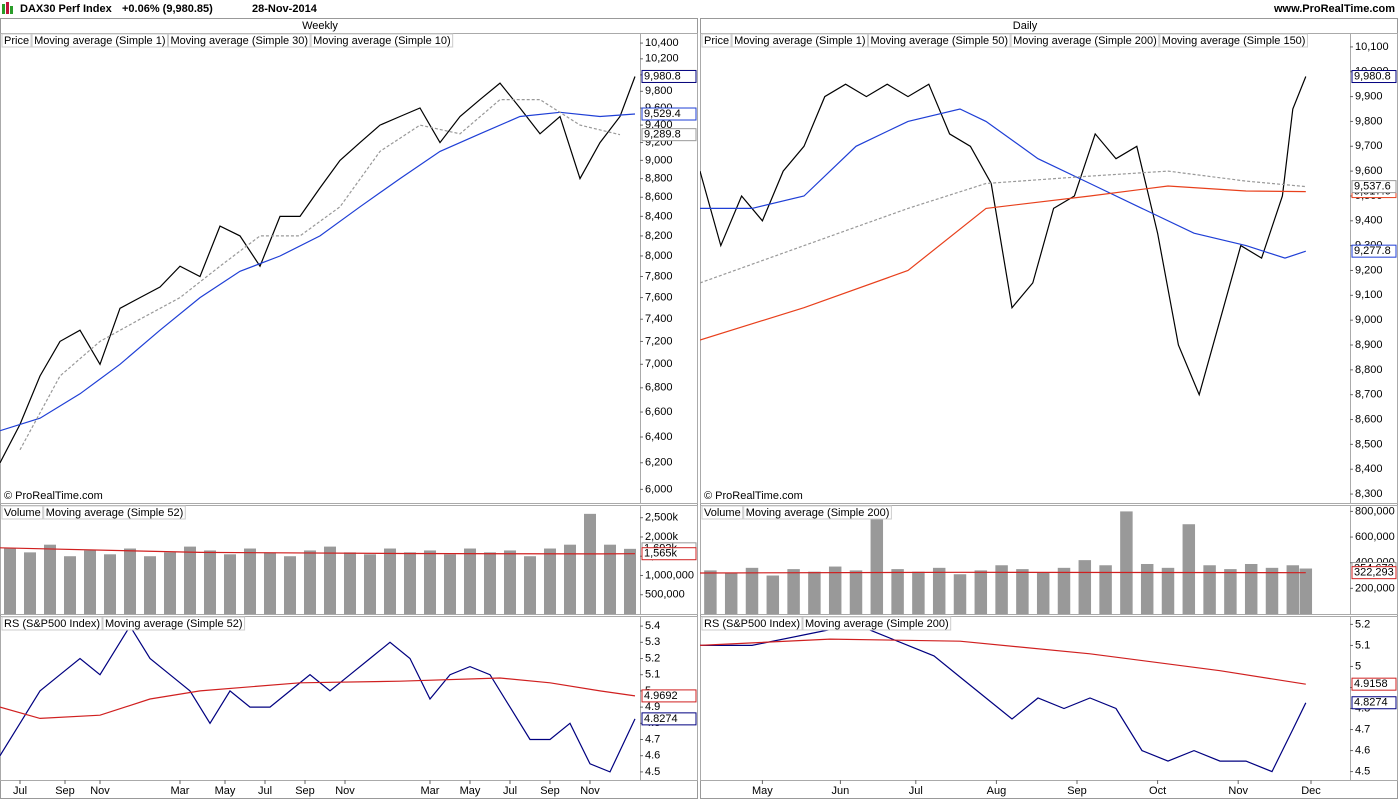  What do you see at coordinates (1362, 624) in the screenshot?
I see `y-tick-label: 5.2` at bounding box center [1362, 624].